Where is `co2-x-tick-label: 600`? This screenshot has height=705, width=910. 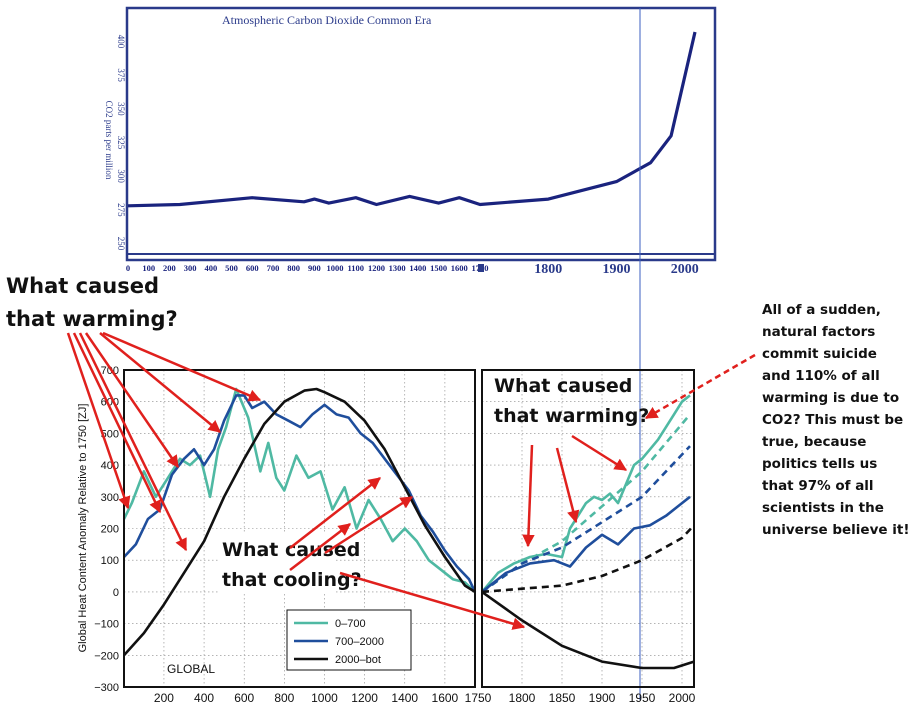 co2-x-tick-label: 600 is located at coordinates (252, 268).